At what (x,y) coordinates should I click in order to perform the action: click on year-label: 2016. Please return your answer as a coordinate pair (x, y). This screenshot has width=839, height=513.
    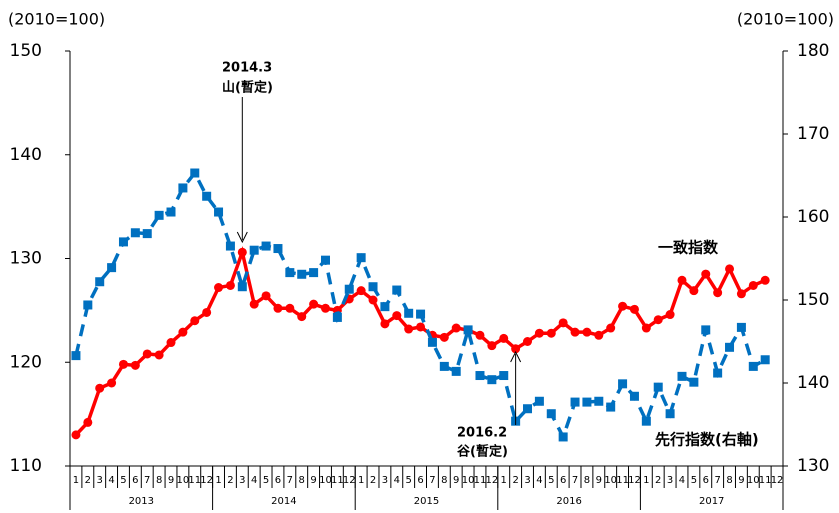
    Looking at the image, I should click on (568, 501).